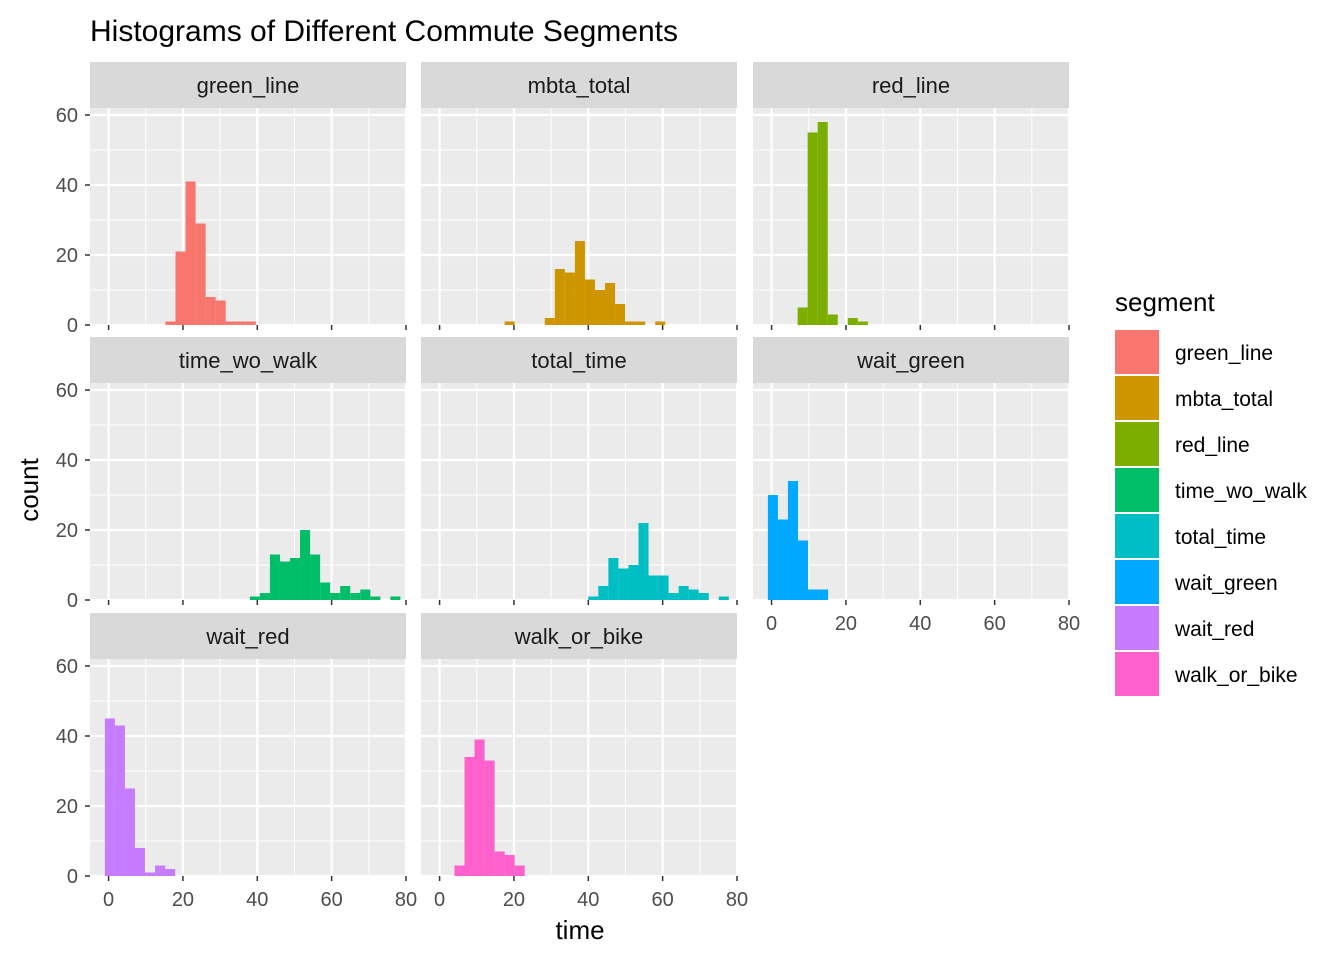 The image size is (1344, 965). What do you see at coordinates (912, 196) in the screenshot?
I see `facet-panel-red_line: red_line` at bounding box center [912, 196].